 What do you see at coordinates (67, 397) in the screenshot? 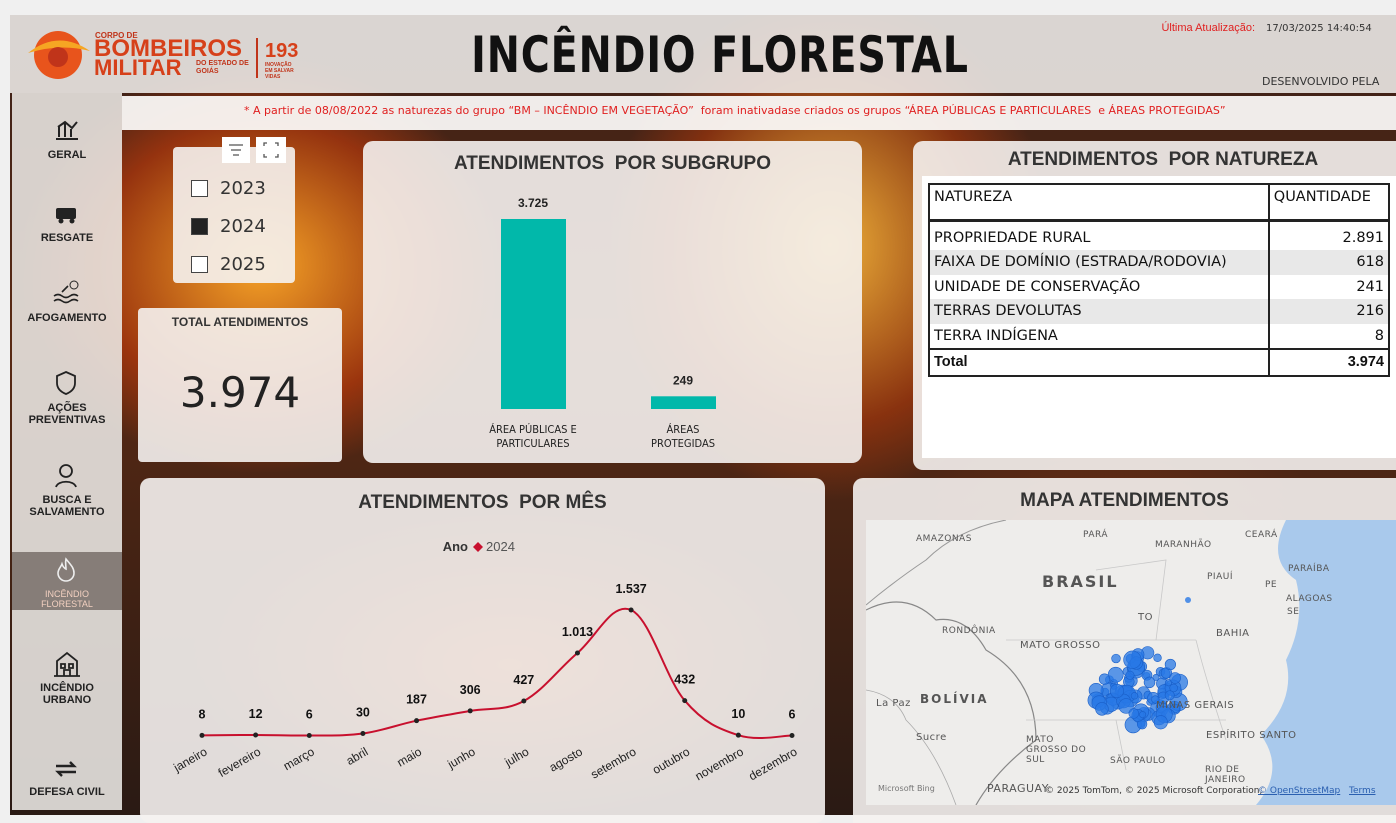
I see `nav-item: AÇÕES PREVENTIVAS` at bounding box center [67, 397].